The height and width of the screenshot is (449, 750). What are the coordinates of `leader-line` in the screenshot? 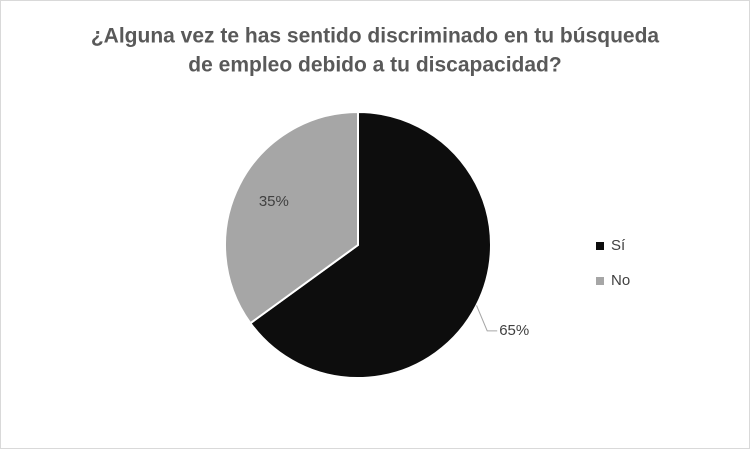 It's located at (487, 318).